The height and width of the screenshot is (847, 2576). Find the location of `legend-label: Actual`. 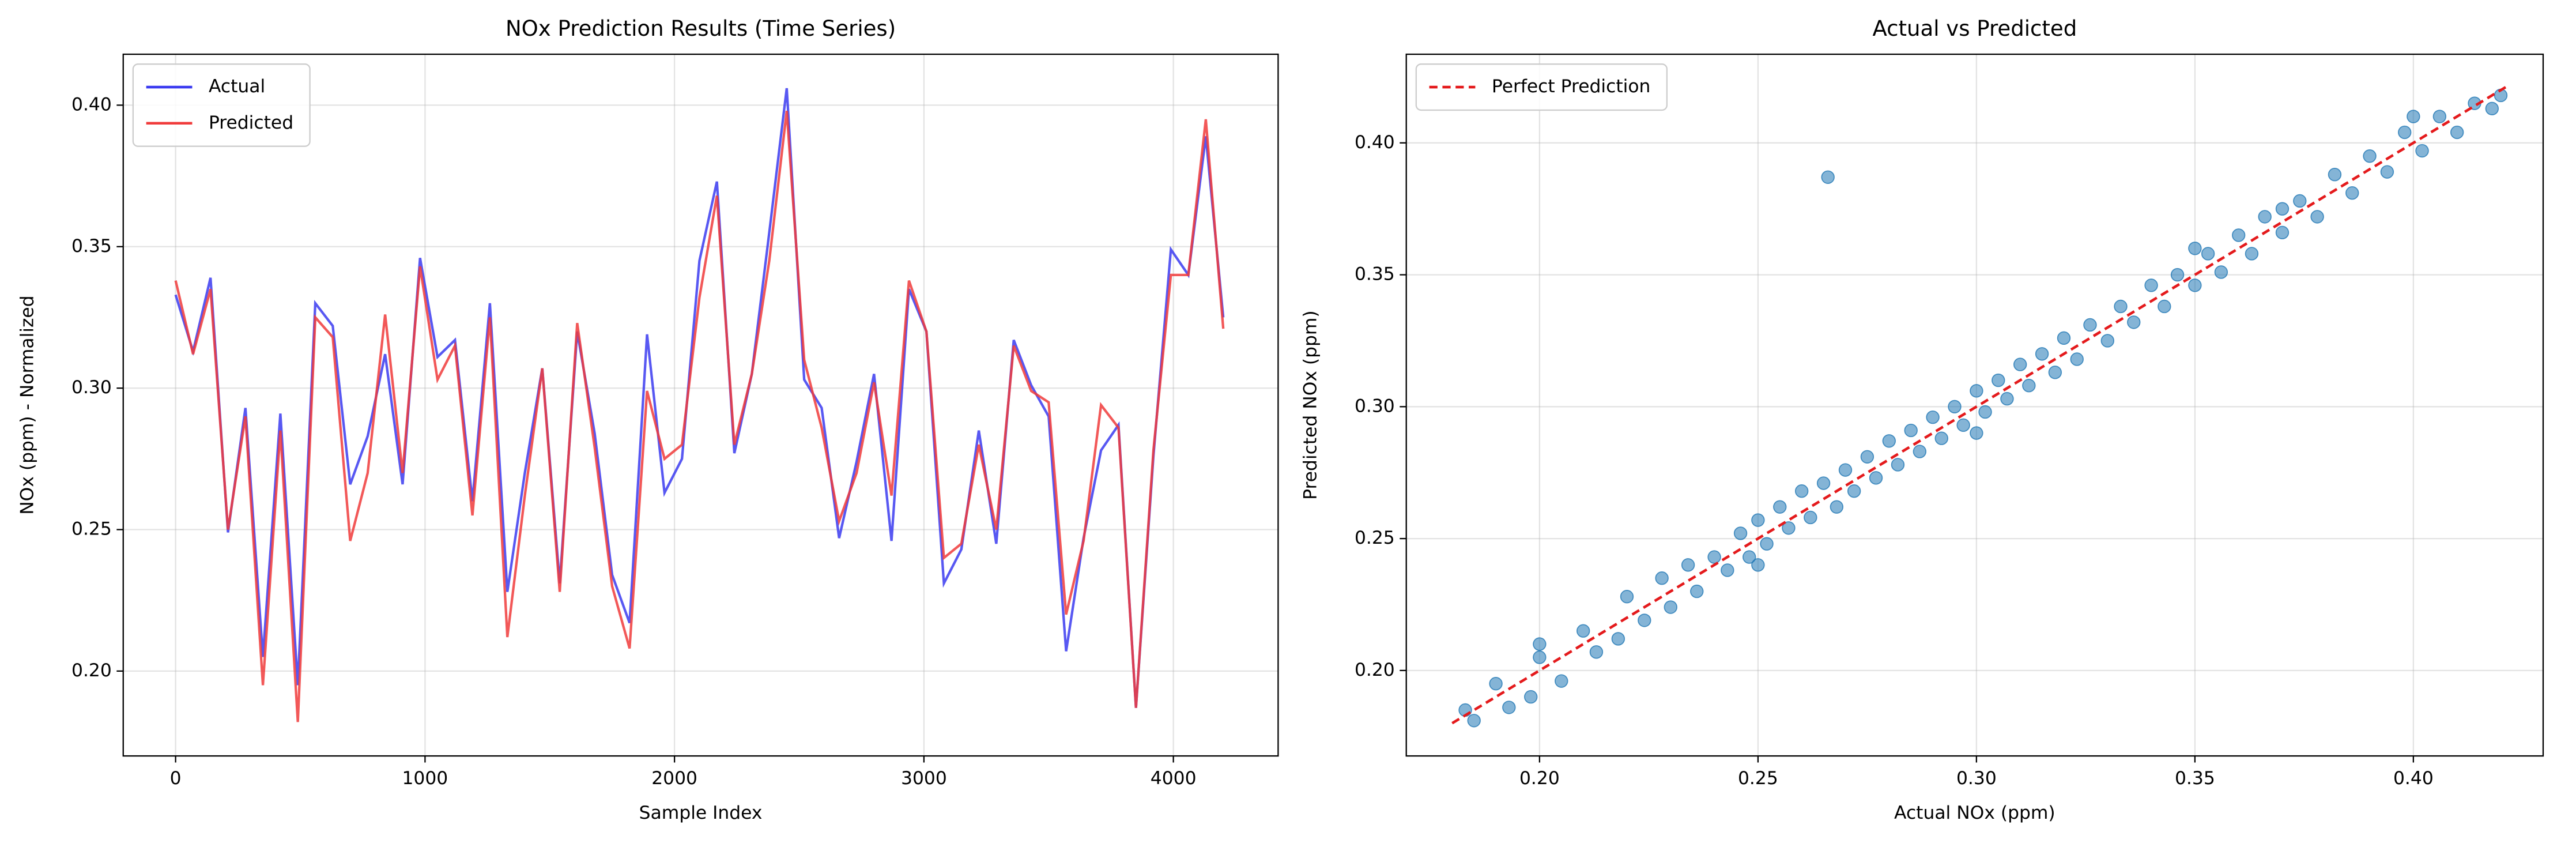

legend-label: Actual is located at coordinates (237, 86).